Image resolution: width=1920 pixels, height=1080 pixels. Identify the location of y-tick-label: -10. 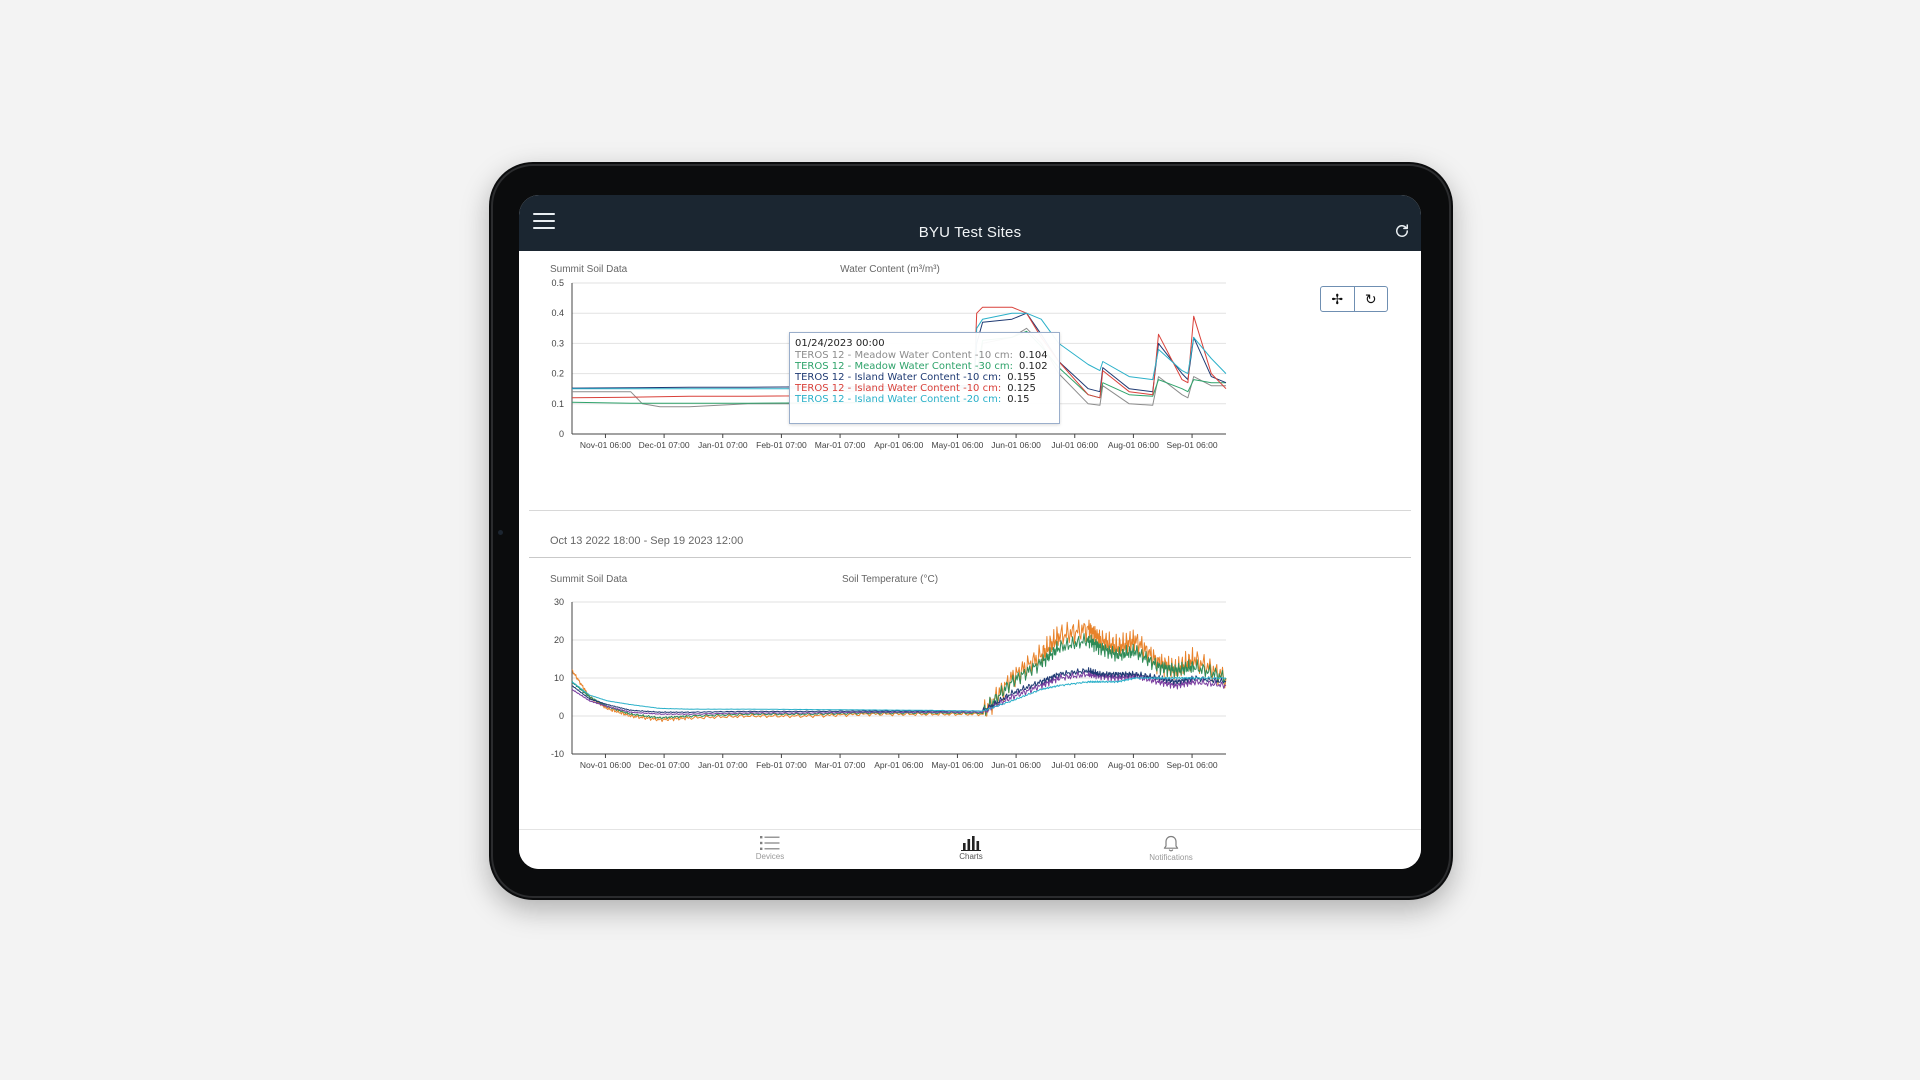
(557, 754).